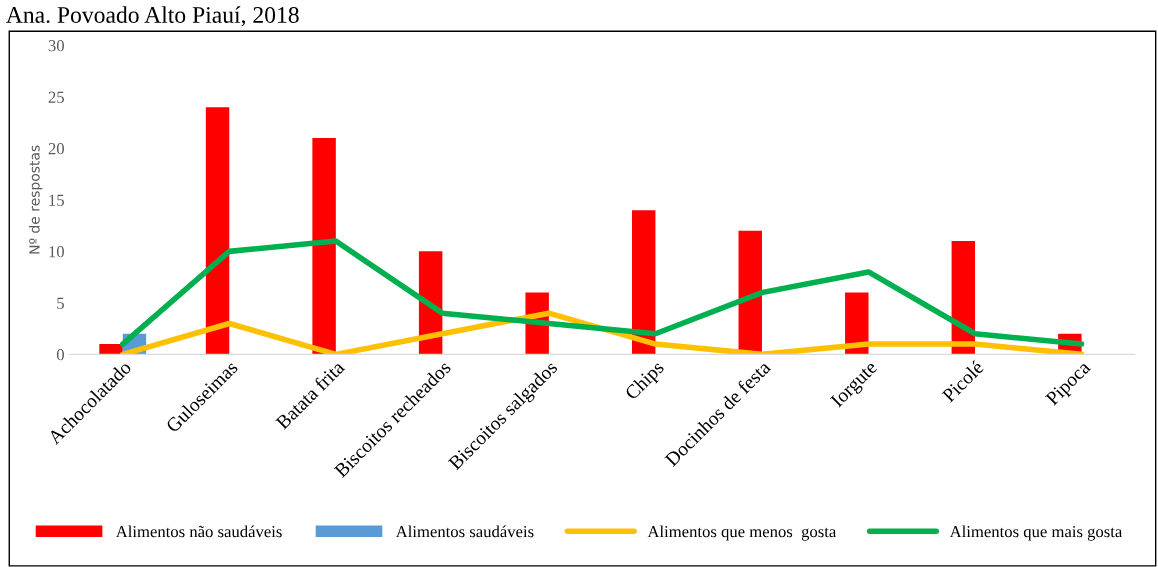 This screenshot has width=1158, height=567. I want to click on y-tick-label: 10, so click(56, 252).